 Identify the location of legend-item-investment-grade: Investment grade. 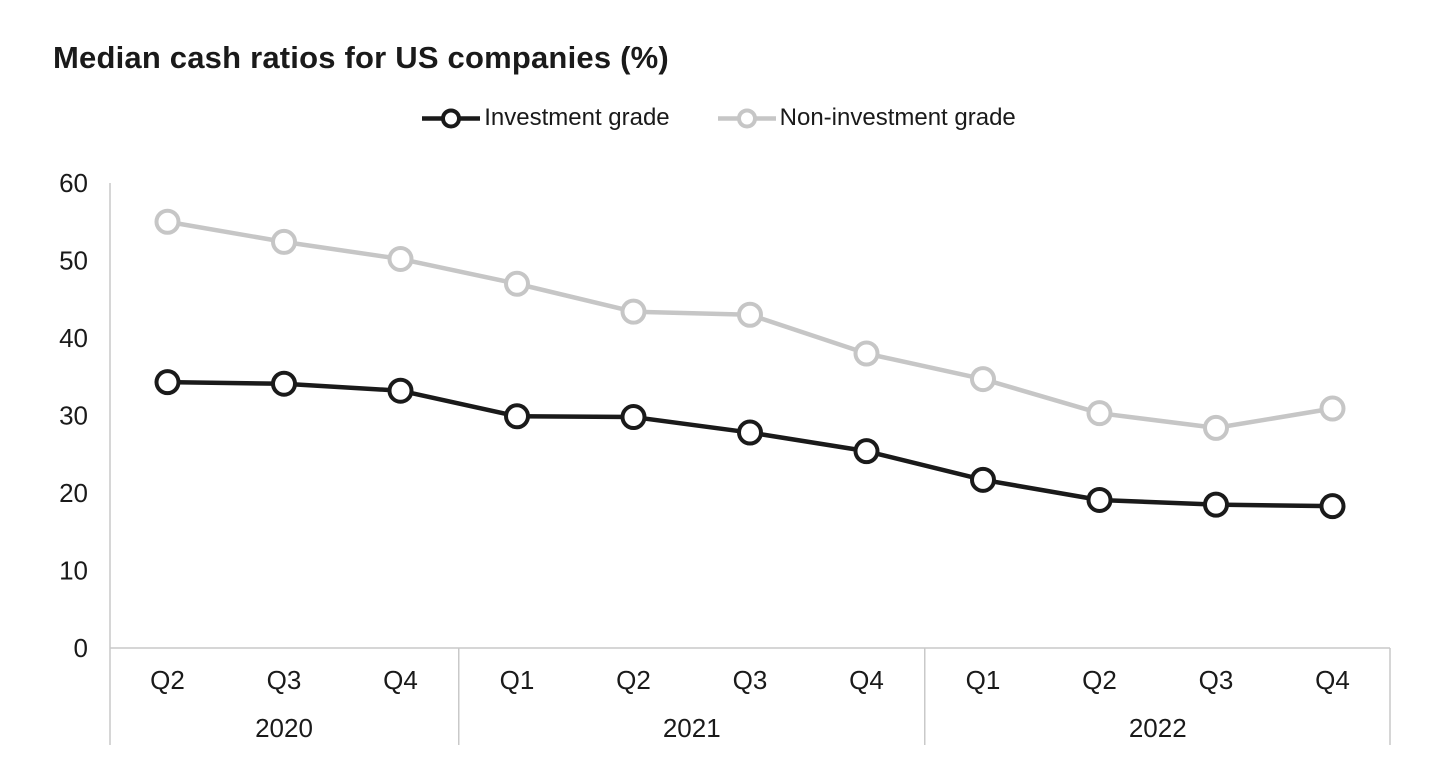
(546, 118).